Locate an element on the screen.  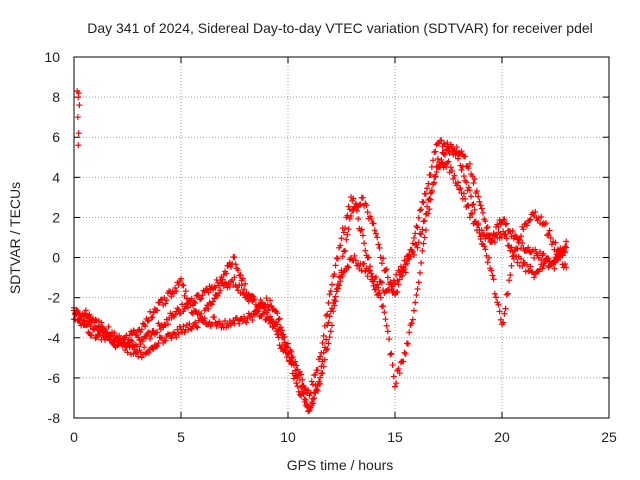
x-tick-label: 25 is located at coordinates (609, 437).